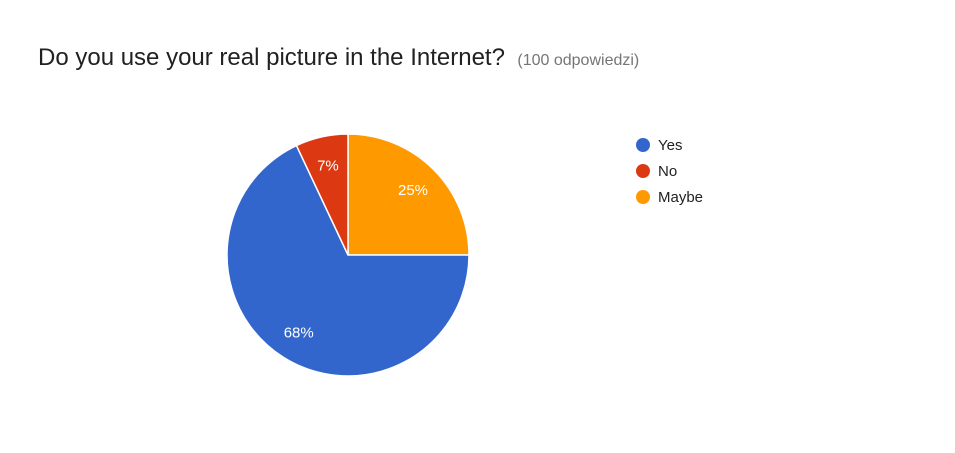  What do you see at coordinates (322, 194) in the screenshot?
I see `pie-slice-no` at bounding box center [322, 194].